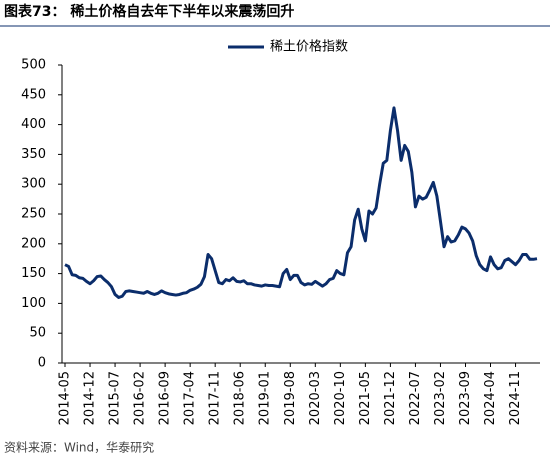  Describe the element at coordinates (33, 214) in the screenshot. I see `y-tick-label: 250` at that location.